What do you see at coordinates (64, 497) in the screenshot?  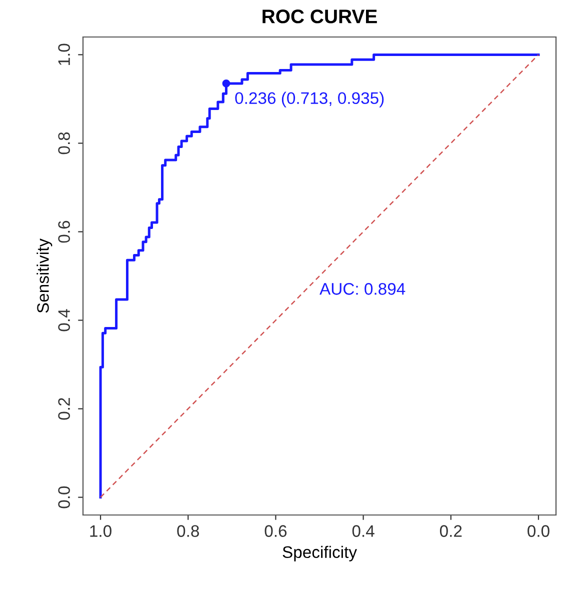 I see `y-tick-label: 0.0` at bounding box center [64, 497].